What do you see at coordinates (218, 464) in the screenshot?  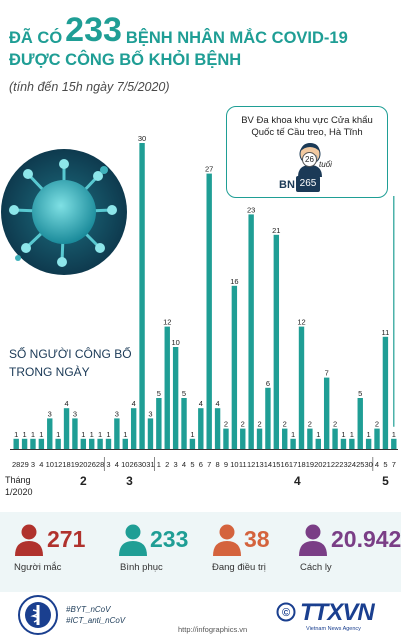 I see `x-tick-label: 8` at bounding box center [218, 464].